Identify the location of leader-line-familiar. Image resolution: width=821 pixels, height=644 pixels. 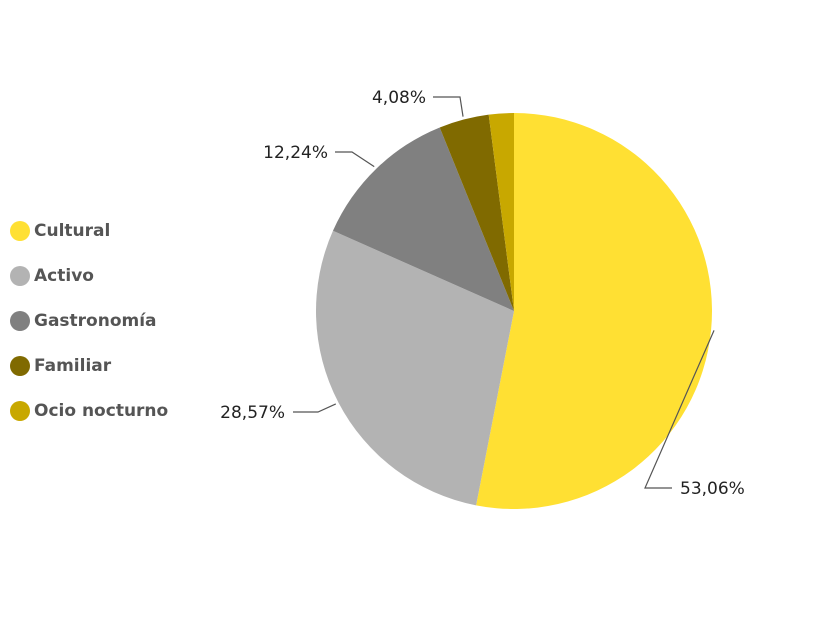
(448, 106).